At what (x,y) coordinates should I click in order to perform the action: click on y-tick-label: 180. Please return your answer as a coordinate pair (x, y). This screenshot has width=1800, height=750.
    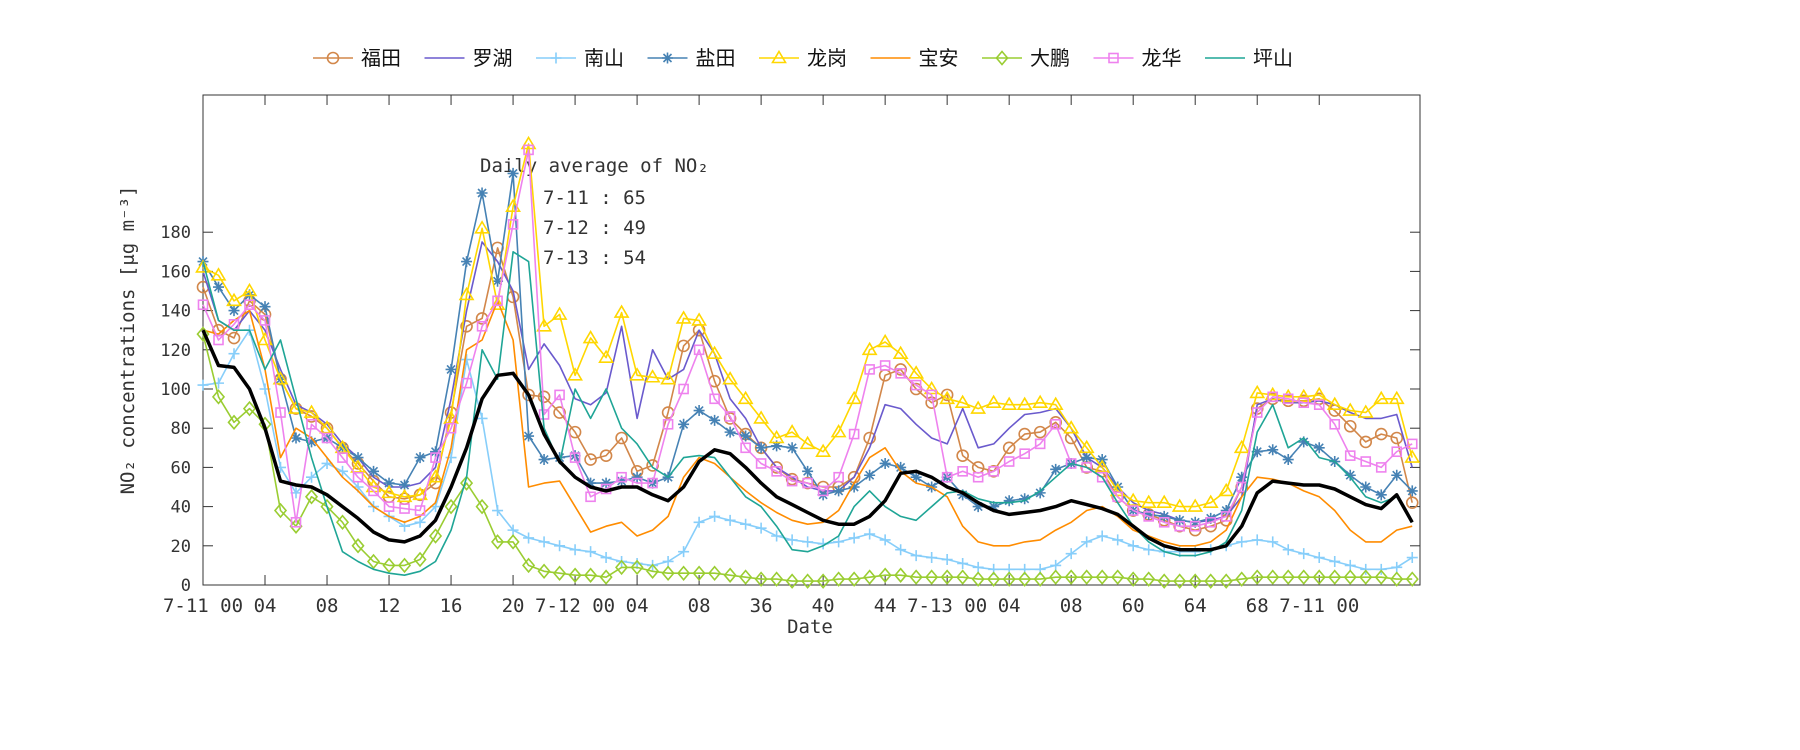
    Looking at the image, I should click on (175, 233).